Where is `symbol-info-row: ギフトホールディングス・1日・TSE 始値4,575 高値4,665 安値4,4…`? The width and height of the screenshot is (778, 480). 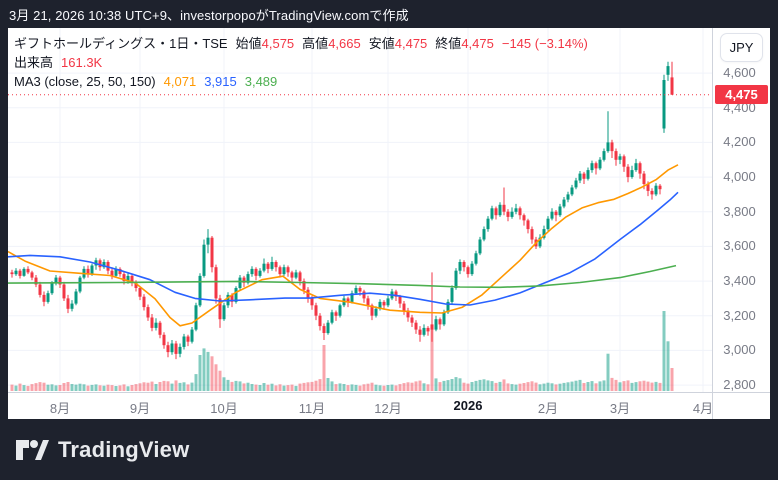
symbol-info-row: ギフトホールディングス・1日・TSE 始値4,575 高値4,665 安値4,4… is located at coordinates (301, 43).